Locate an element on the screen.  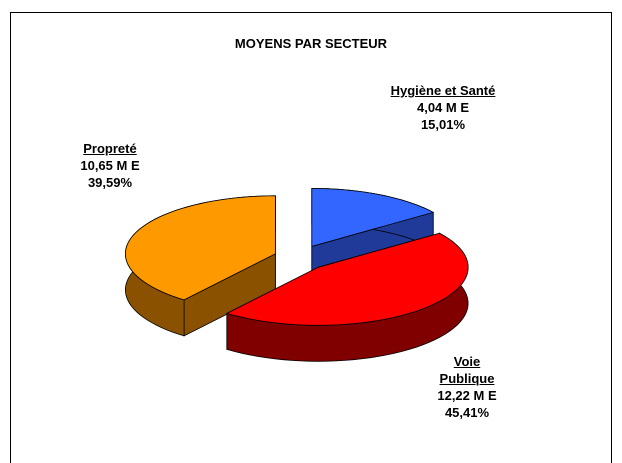
amount-label: 10,65 M E is located at coordinates (110, 165).